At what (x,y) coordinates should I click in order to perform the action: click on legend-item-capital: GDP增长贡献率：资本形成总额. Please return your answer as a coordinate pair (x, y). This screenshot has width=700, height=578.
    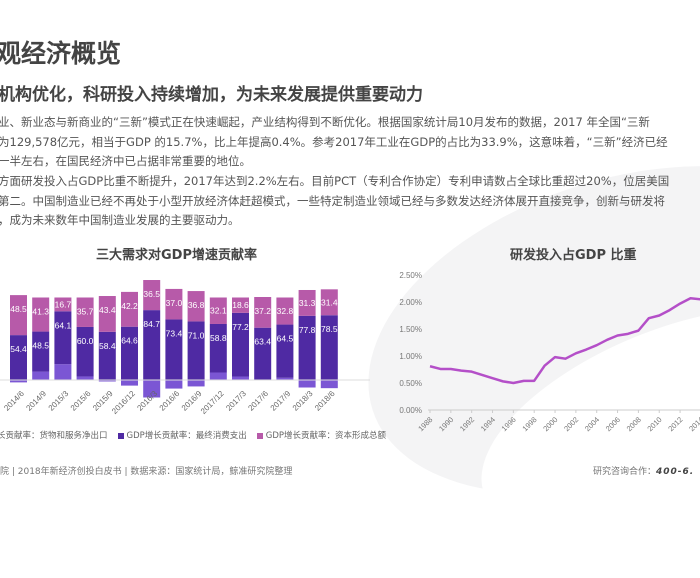
    Looking at the image, I should click on (321, 435).